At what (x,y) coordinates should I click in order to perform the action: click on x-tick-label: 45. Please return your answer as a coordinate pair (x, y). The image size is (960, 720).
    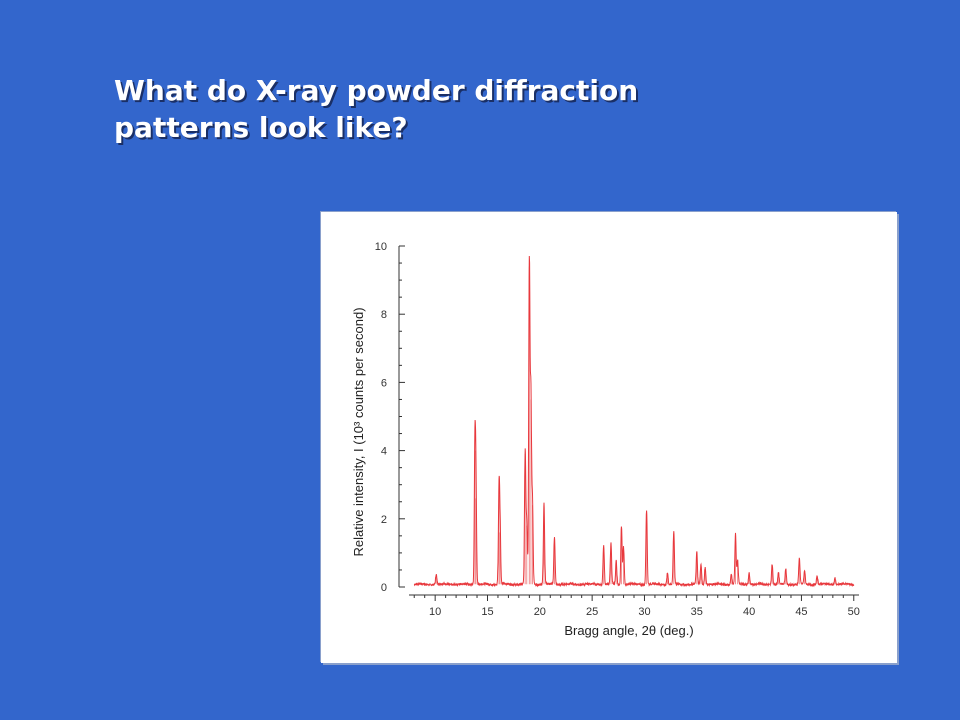
    Looking at the image, I should click on (801, 612).